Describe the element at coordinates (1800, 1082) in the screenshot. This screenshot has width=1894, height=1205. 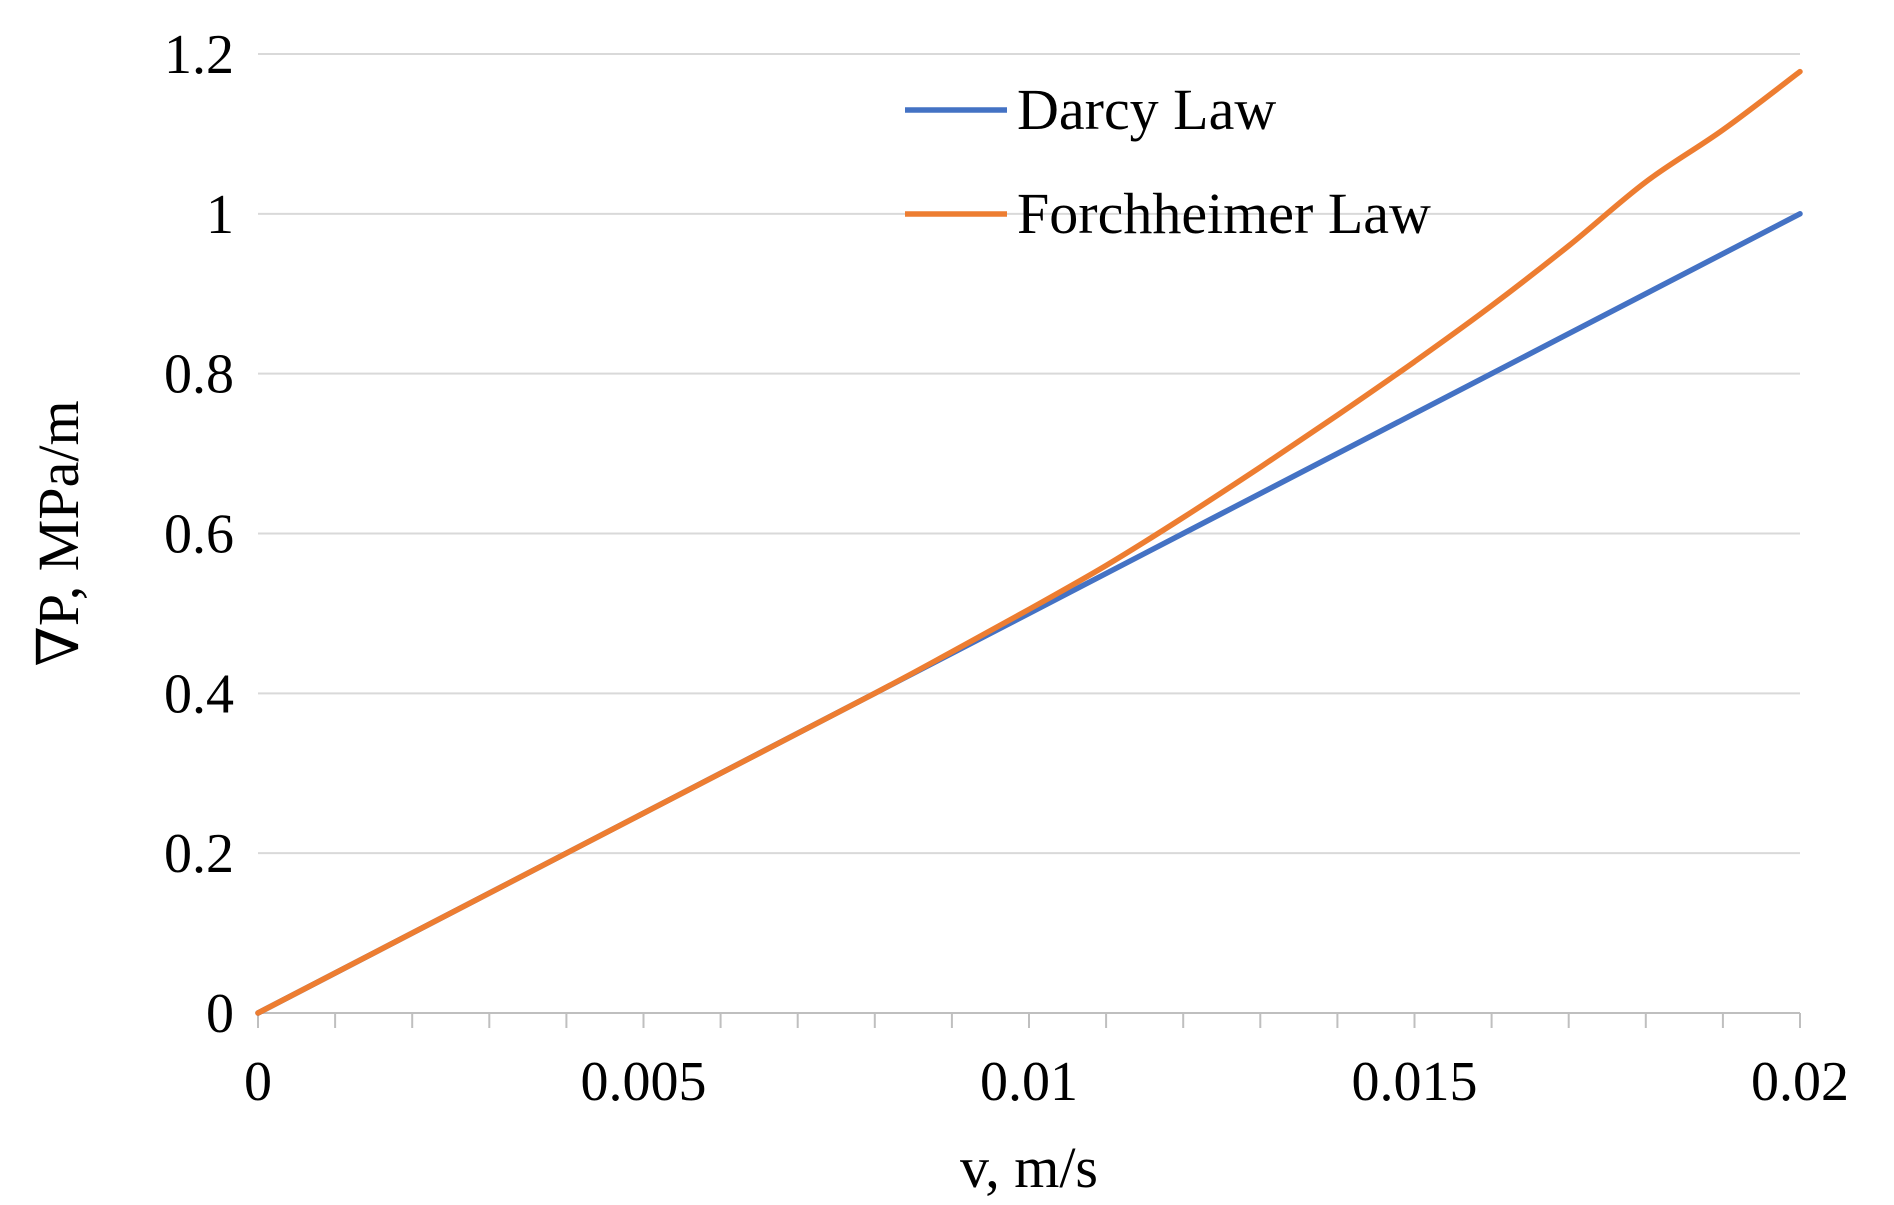
I see `x-tick-label: 0.02` at that location.